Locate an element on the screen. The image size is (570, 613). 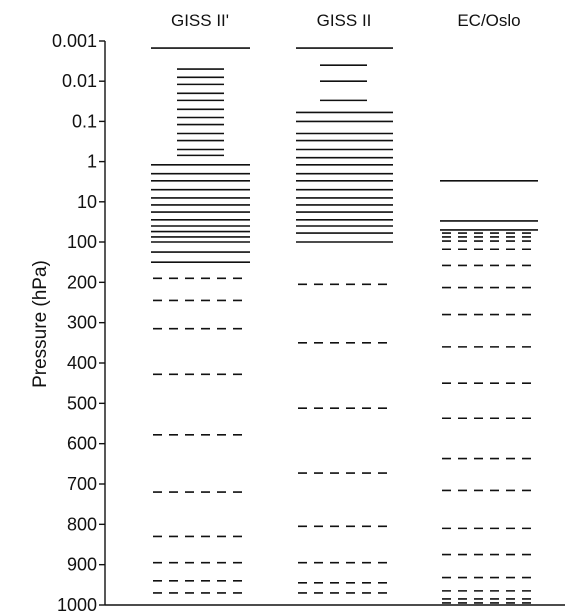
y-tick-label: 0.01 is located at coordinates (79, 81).